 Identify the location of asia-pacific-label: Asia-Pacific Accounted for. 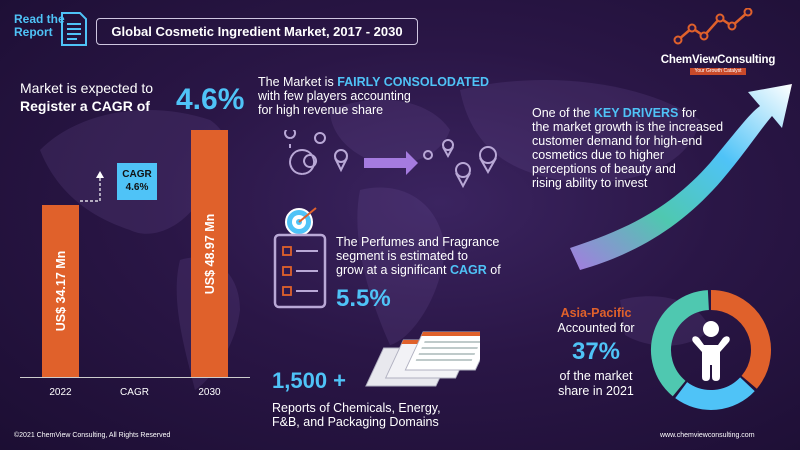
(596, 321).